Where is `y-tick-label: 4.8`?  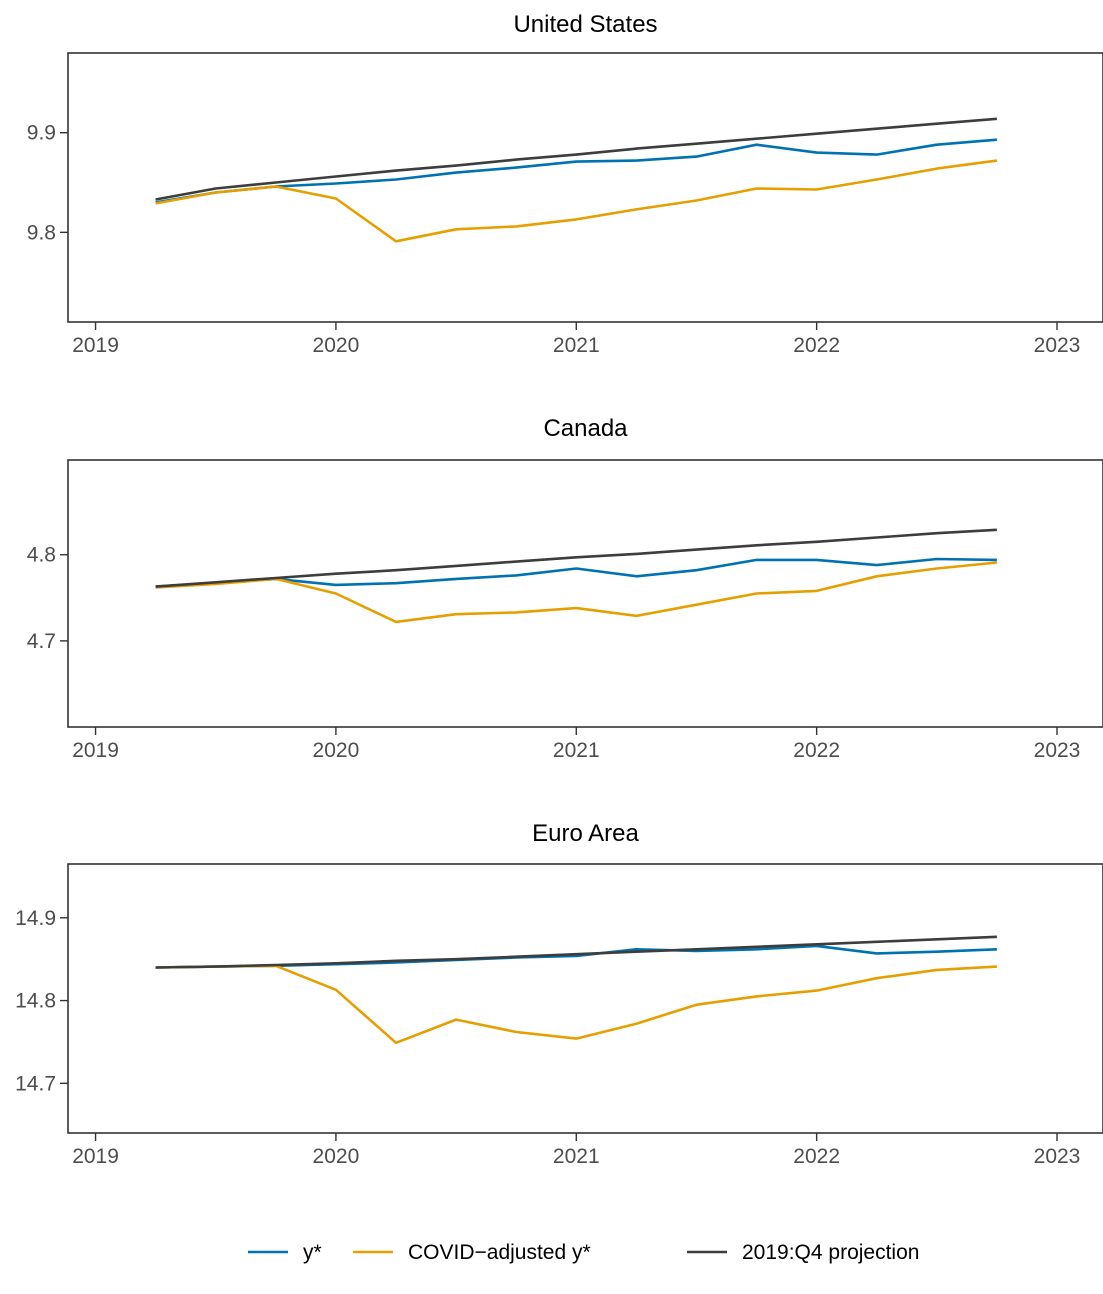 y-tick-label: 4.8 is located at coordinates (41, 555).